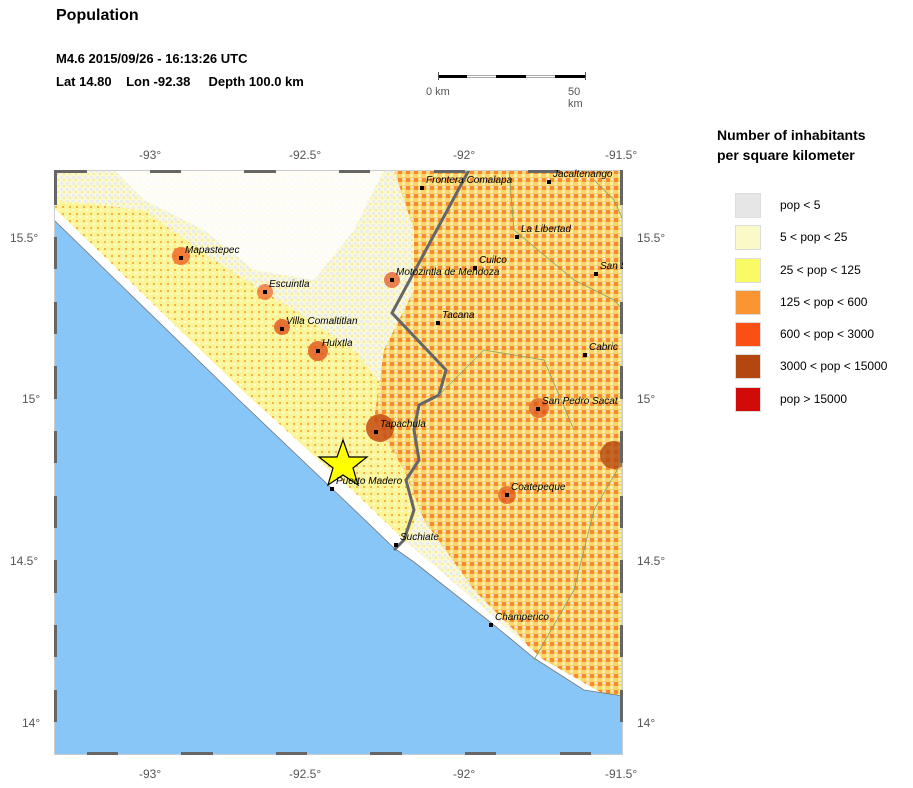 The image size is (913, 788). What do you see at coordinates (458, 315) in the screenshot?
I see `city-label: Tacana` at bounding box center [458, 315].